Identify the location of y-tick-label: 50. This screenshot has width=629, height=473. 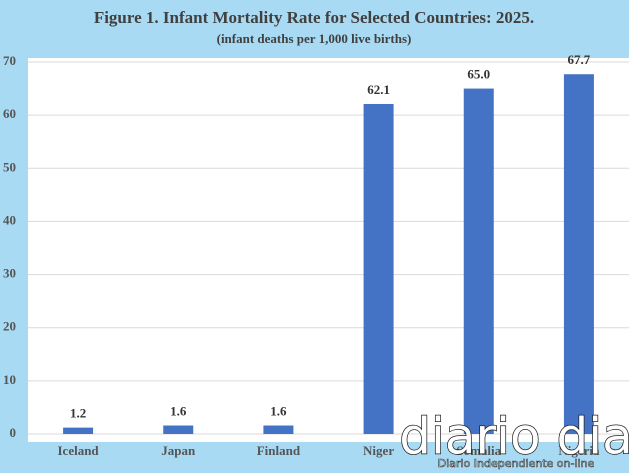
(9, 166).